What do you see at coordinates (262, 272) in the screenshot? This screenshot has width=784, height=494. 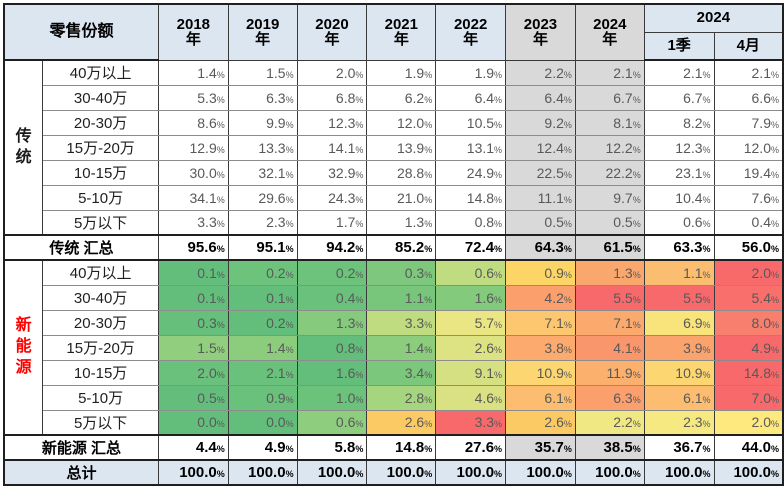 I see `value-cell: 0.2%` at bounding box center [262, 272].